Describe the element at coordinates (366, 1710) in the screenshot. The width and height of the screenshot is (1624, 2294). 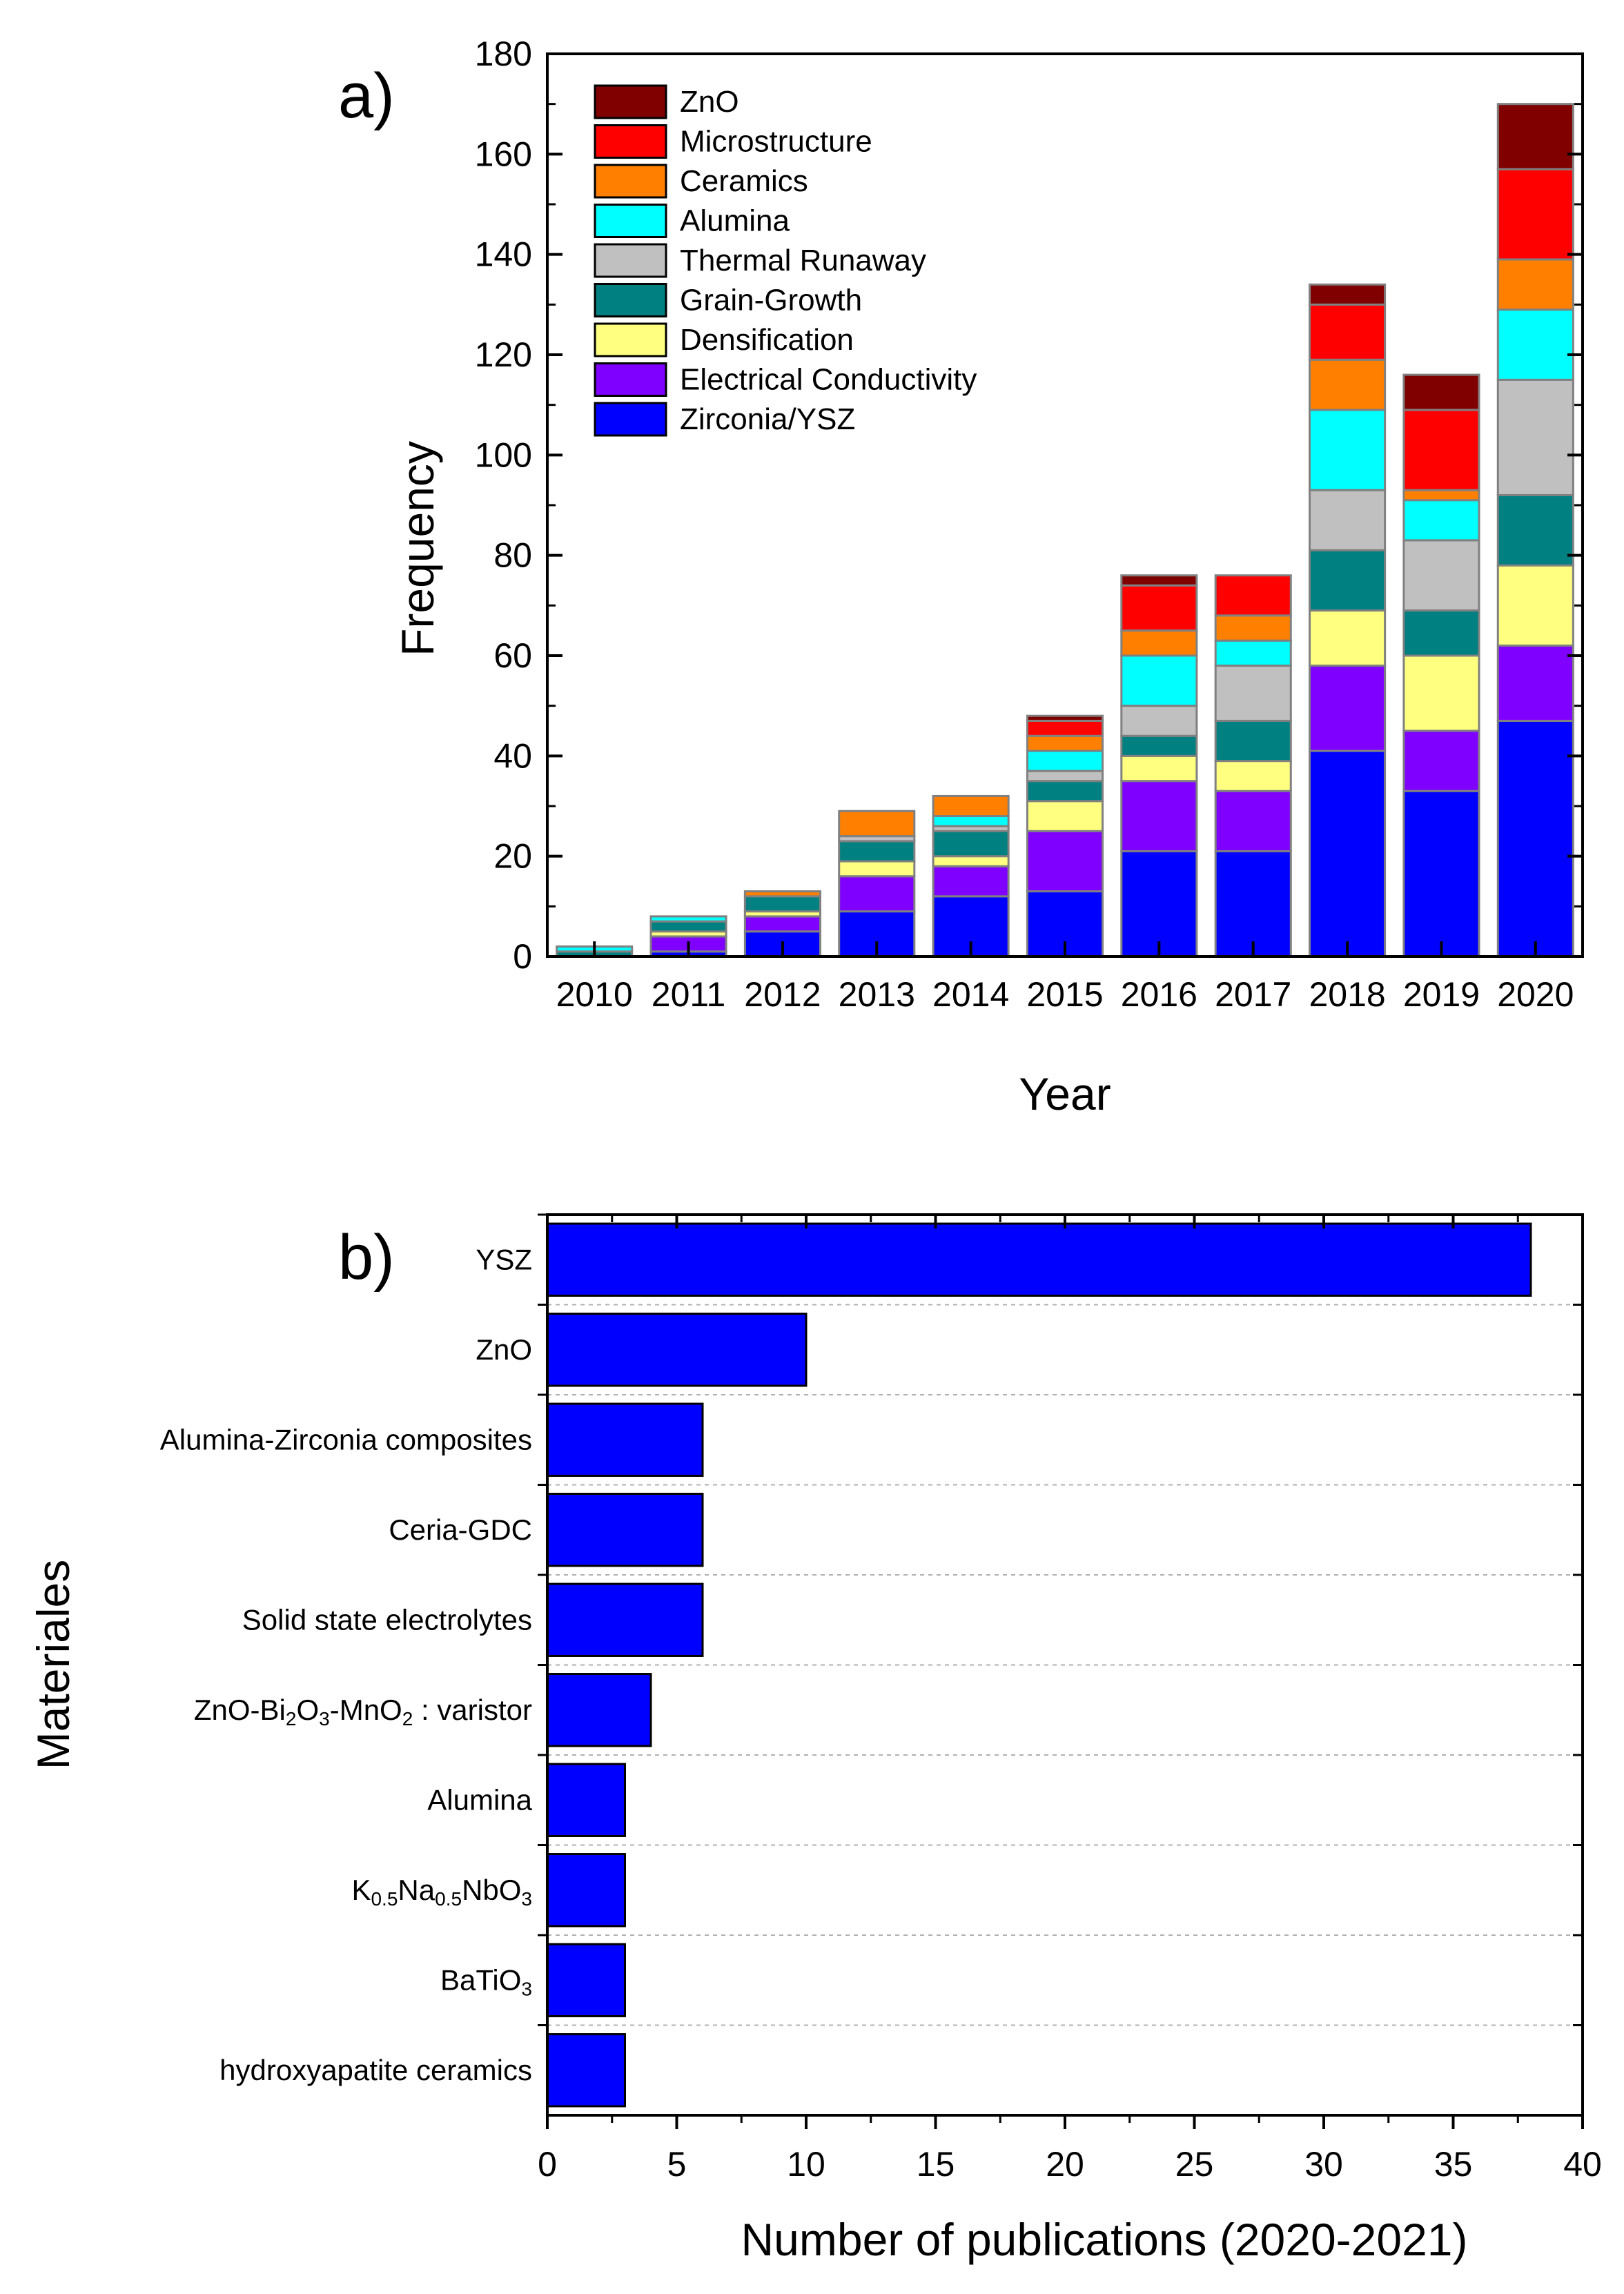
I see `category-label-part: -MnO` at that location.